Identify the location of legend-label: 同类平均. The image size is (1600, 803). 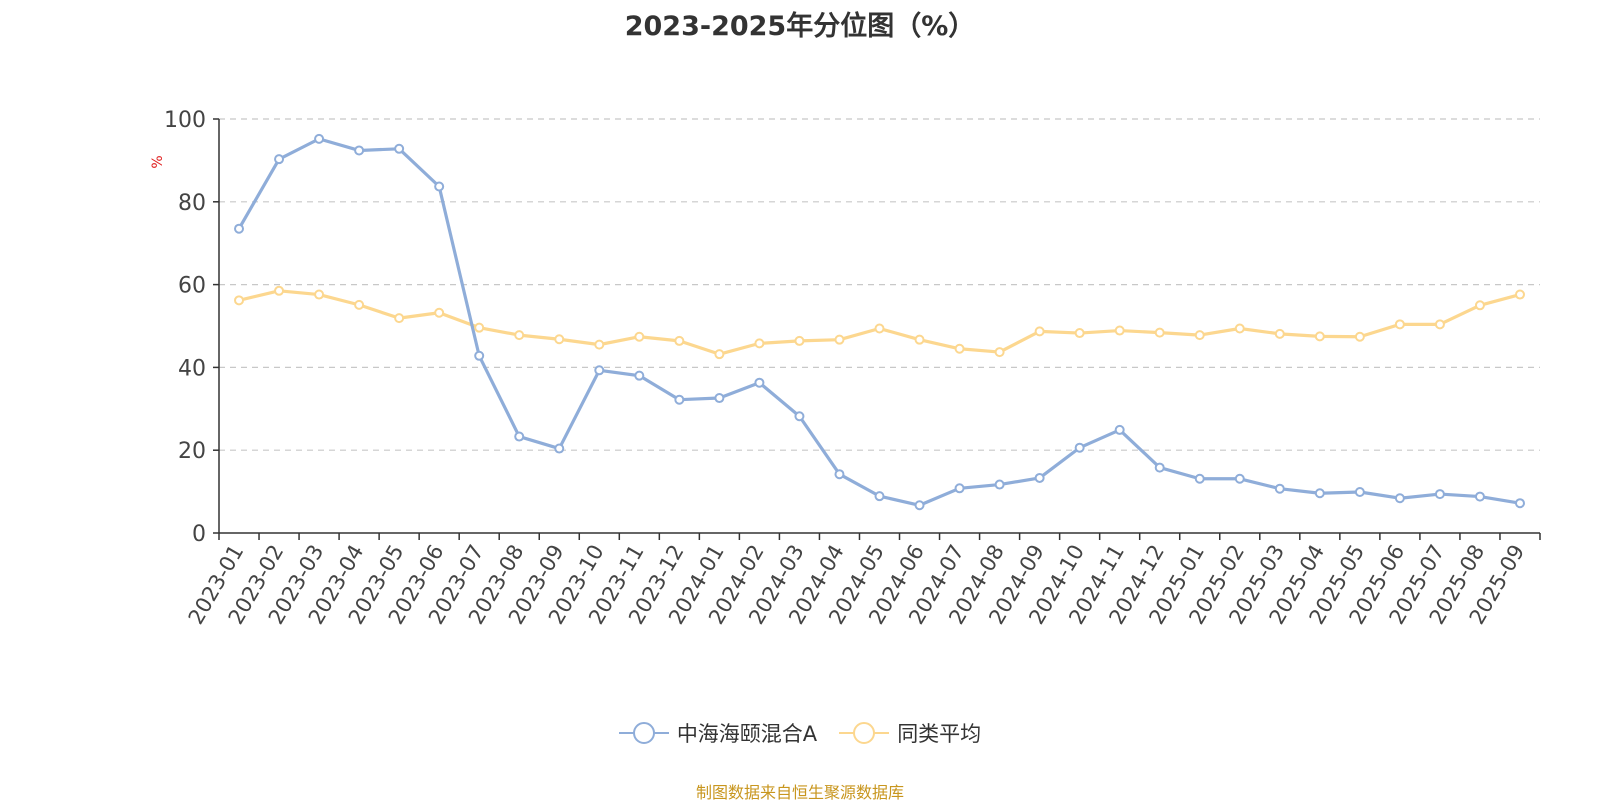
(939, 734).